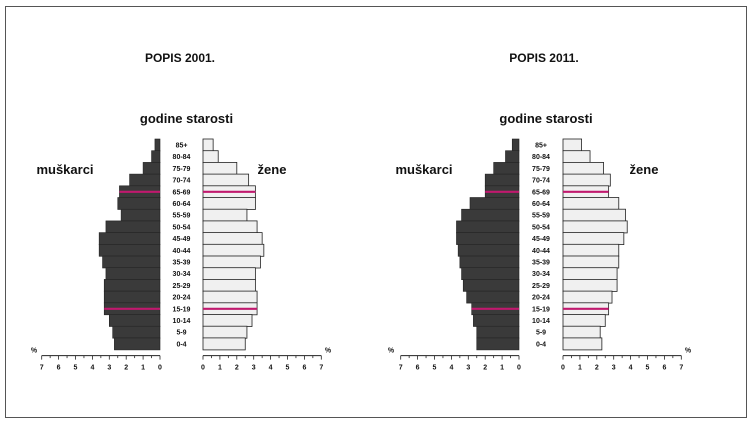 This screenshot has height=424, width=754. Describe the element at coordinates (182, 251) in the screenshot. I see `p1-age-label: 40-44` at that location.